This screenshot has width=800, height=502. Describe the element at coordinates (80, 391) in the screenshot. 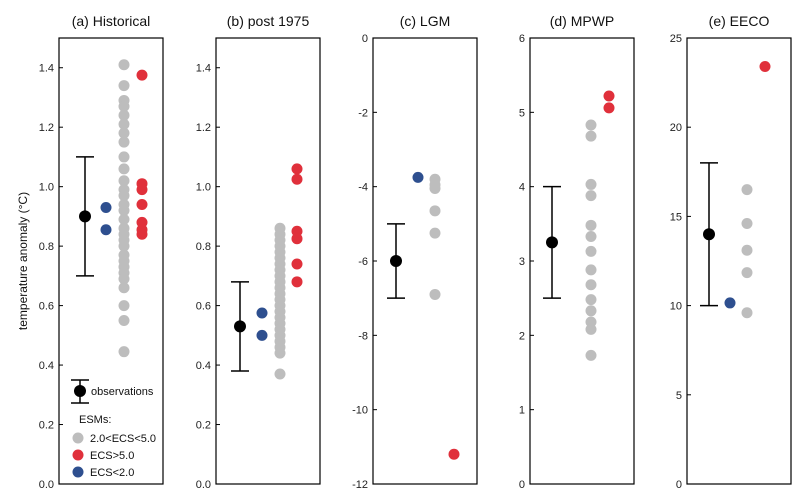

I see `legend-obs-marker` at that location.